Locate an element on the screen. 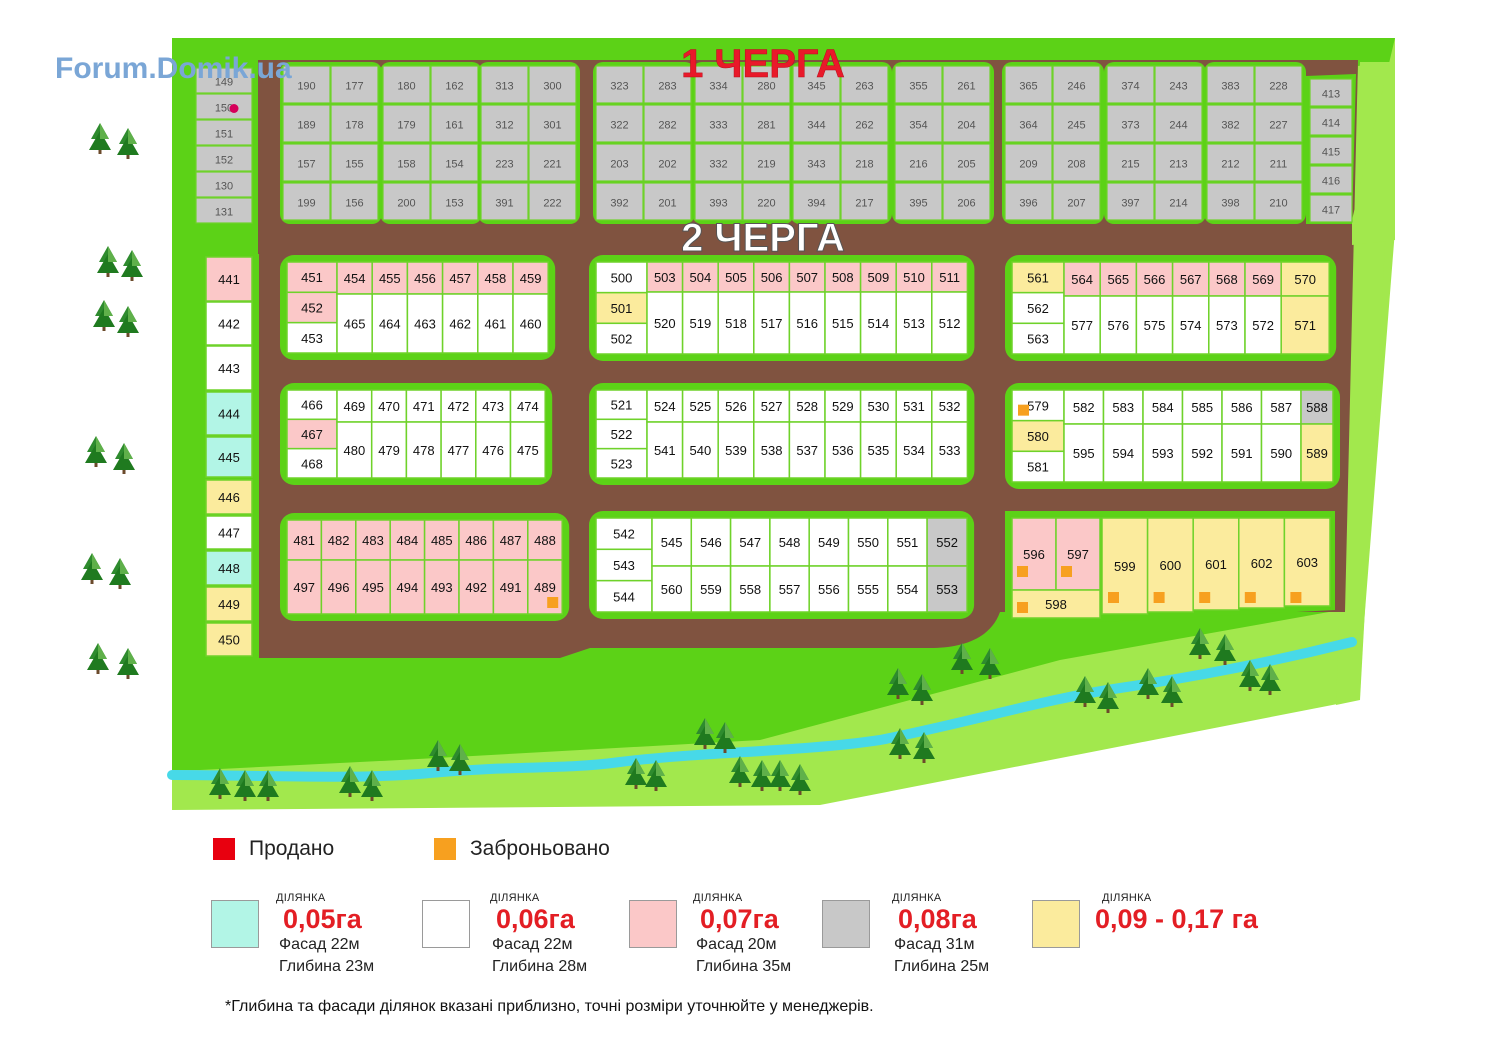 This screenshot has height=1050, width=1500. lot-521: 521 is located at coordinates (621, 405).